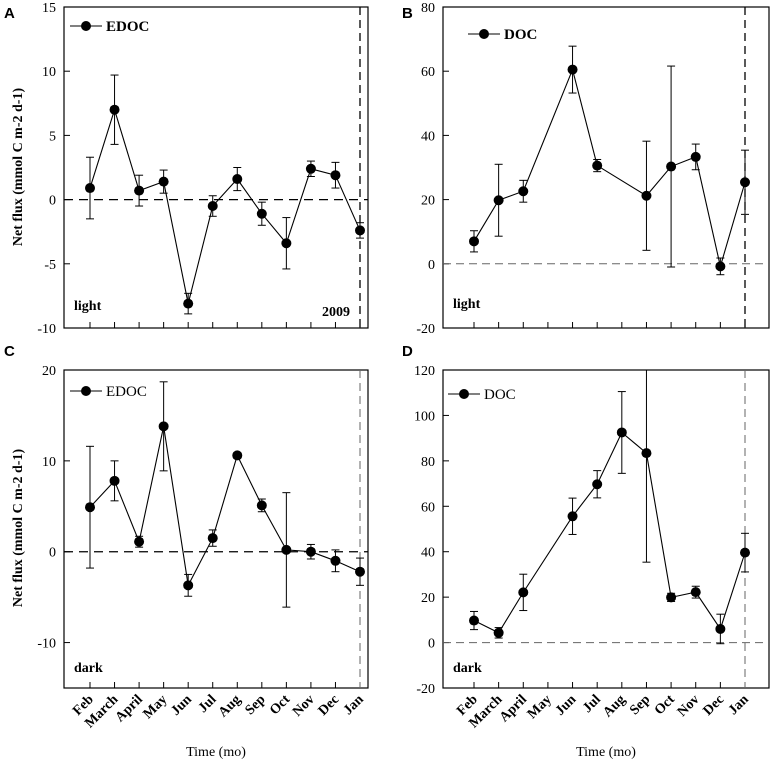  What do you see at coordinates (467, 304) in the screenshot?
I see `condition-label: light` at bounding box center [467, 304].